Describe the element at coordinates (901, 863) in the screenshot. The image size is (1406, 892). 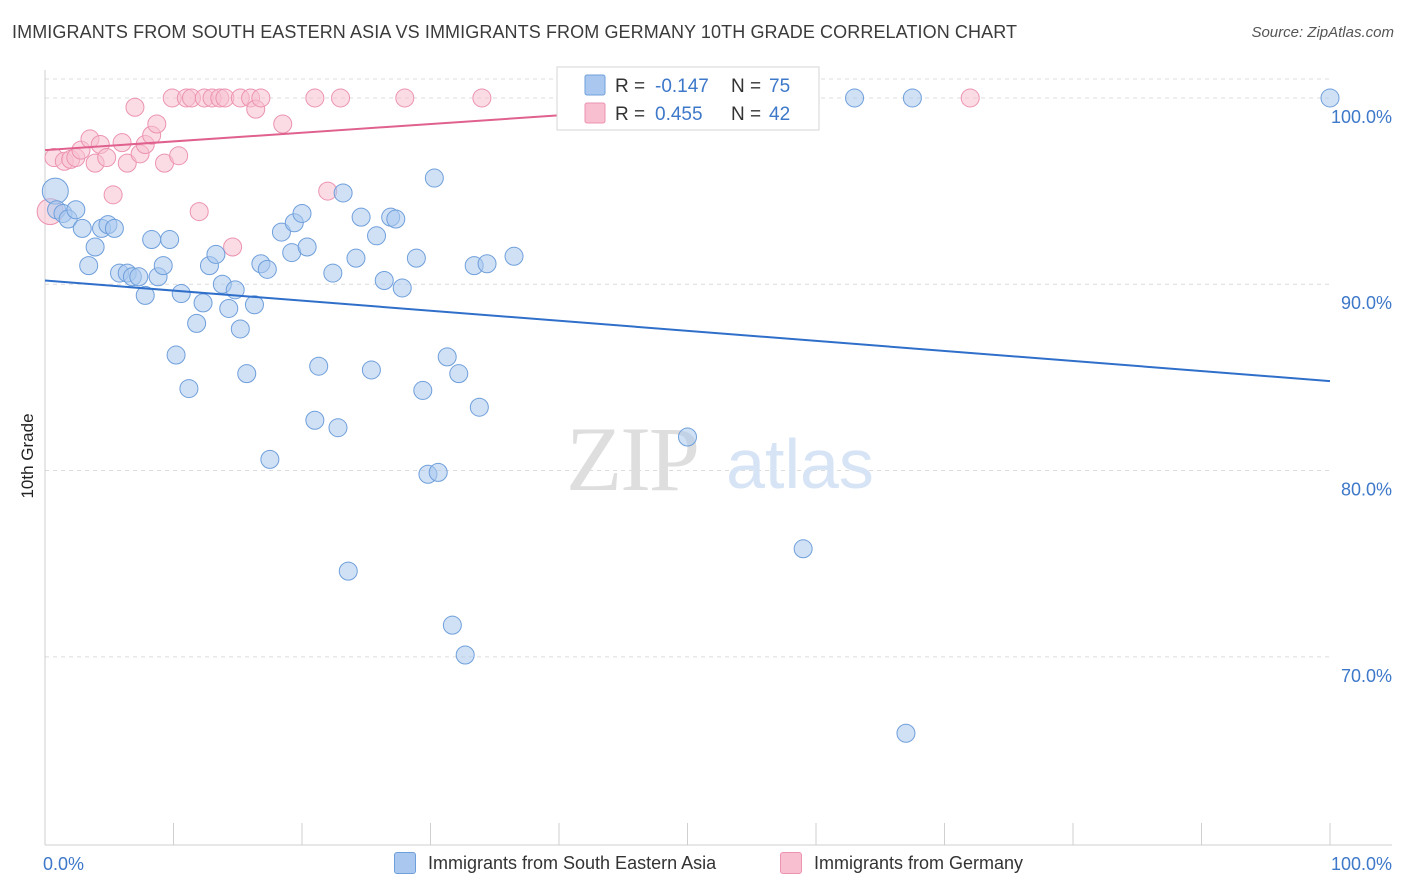
I see `legend-item-germany: Immigrants from Germany` at that location.